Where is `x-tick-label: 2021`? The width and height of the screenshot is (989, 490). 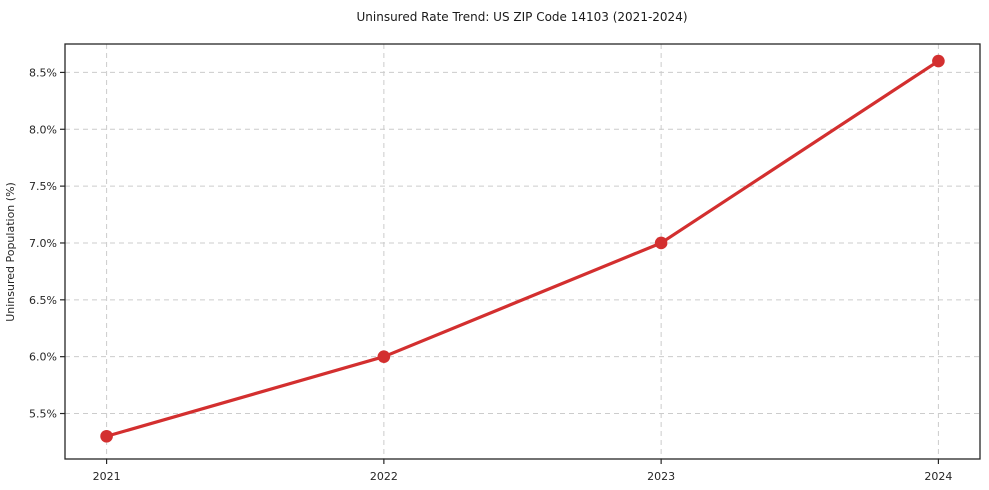
x-tick-label: 2021 is located at coordinates (107, 476).